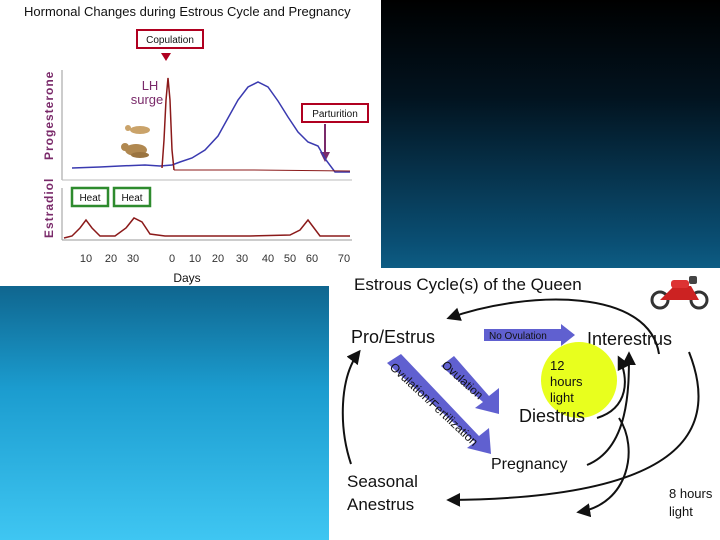 The image size is (720, 540). I want to click on pro-estrus-label: Pro/Estrus, so click(393, 337).